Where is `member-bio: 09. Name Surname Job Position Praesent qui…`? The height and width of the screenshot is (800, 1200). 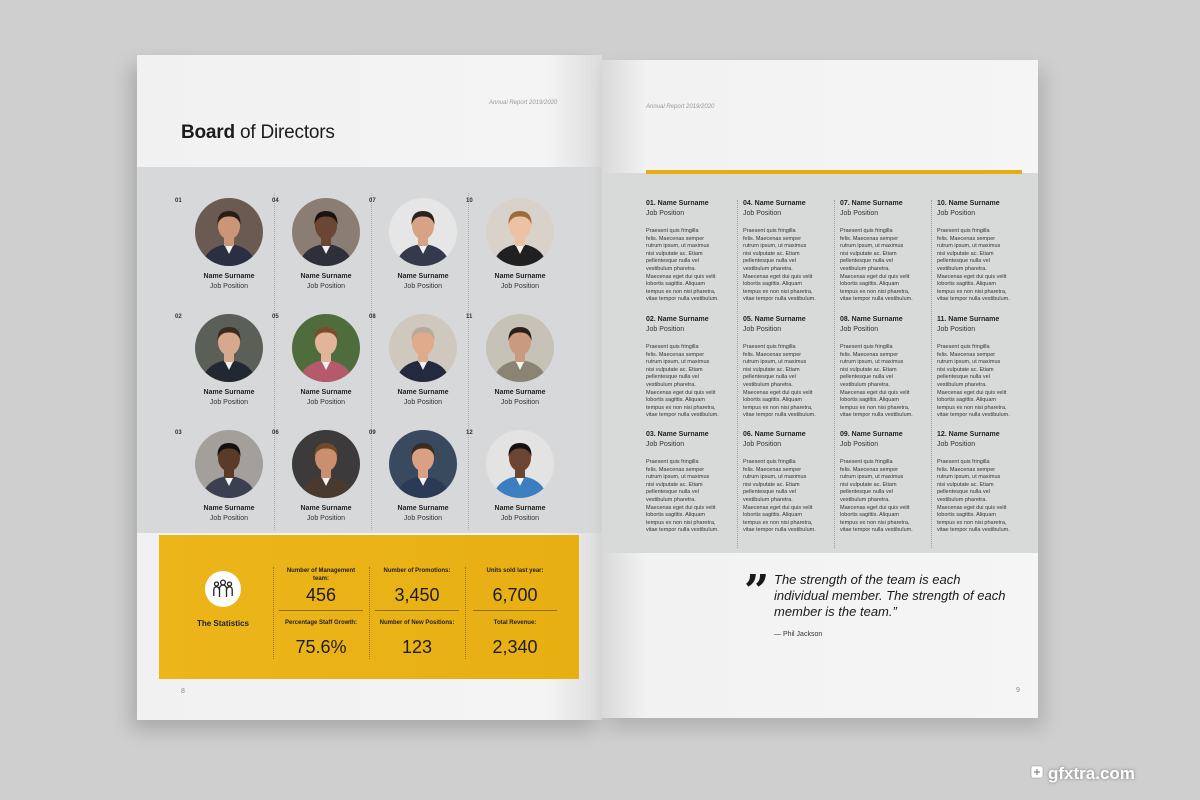
member-bio: 09. Name Surname Job Position Praesent qui… is located at coordinates (884, 483).